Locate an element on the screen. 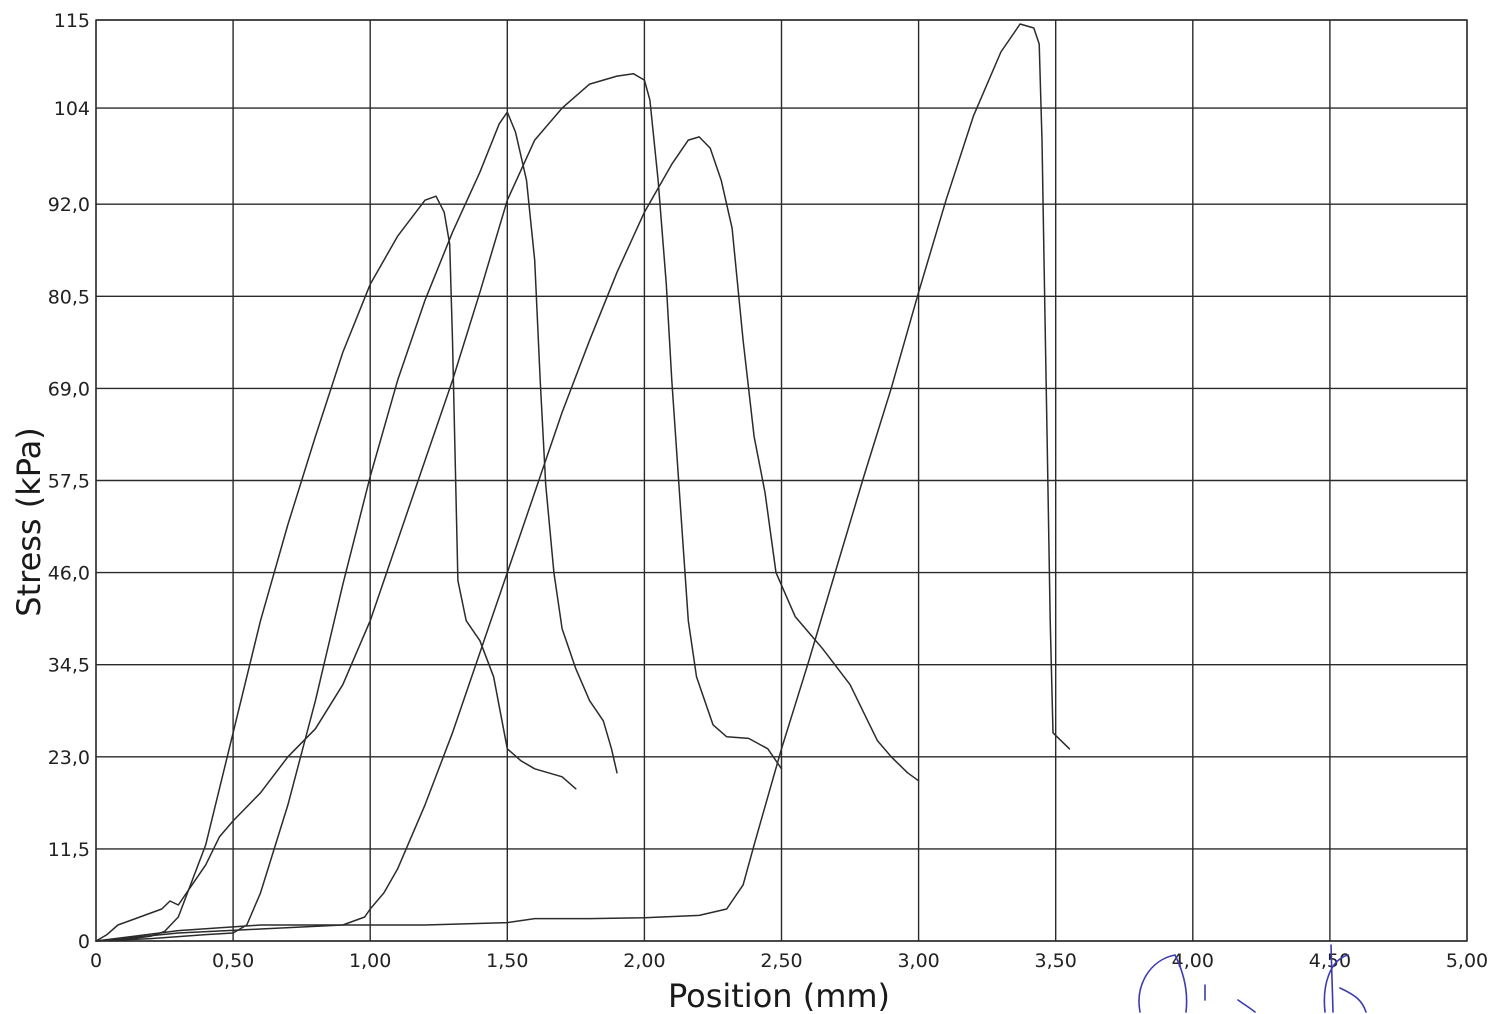 This screenshot has height=1014, width=1503. y-tick-label: 34,5 is located at coordinates (69, 666).